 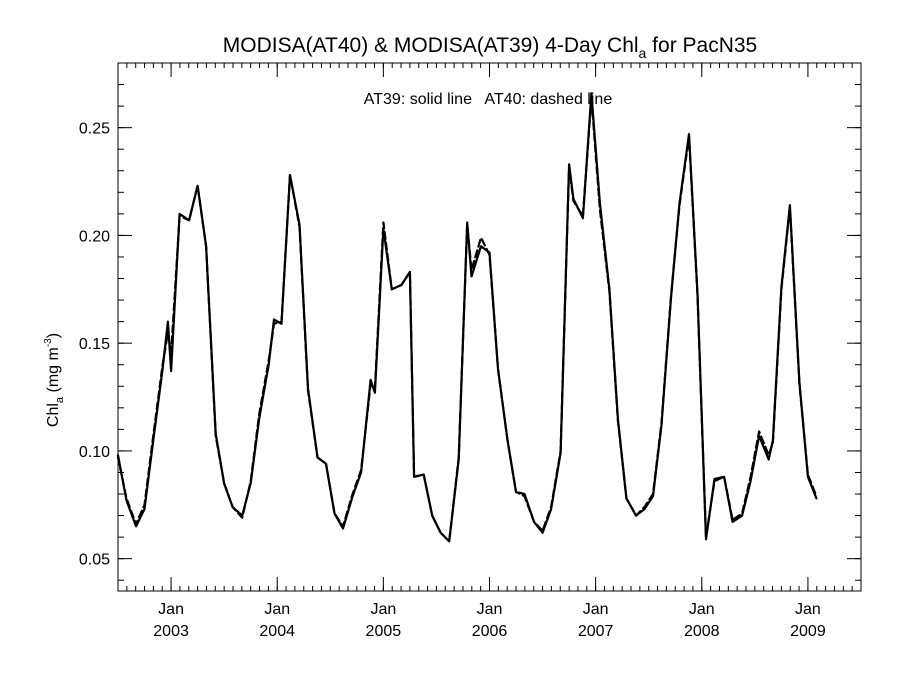 What do you see at coordinates (702, 631) in the screenshot?
I see `x-tick-year-label: 2008` at bounding box center [702, 631].